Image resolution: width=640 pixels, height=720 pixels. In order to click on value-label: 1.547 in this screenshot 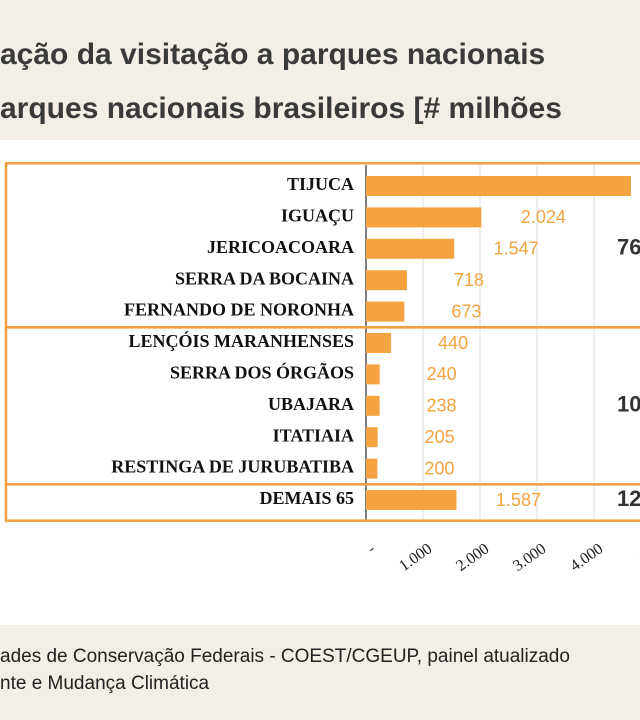, I will do `click(516, 249)`.